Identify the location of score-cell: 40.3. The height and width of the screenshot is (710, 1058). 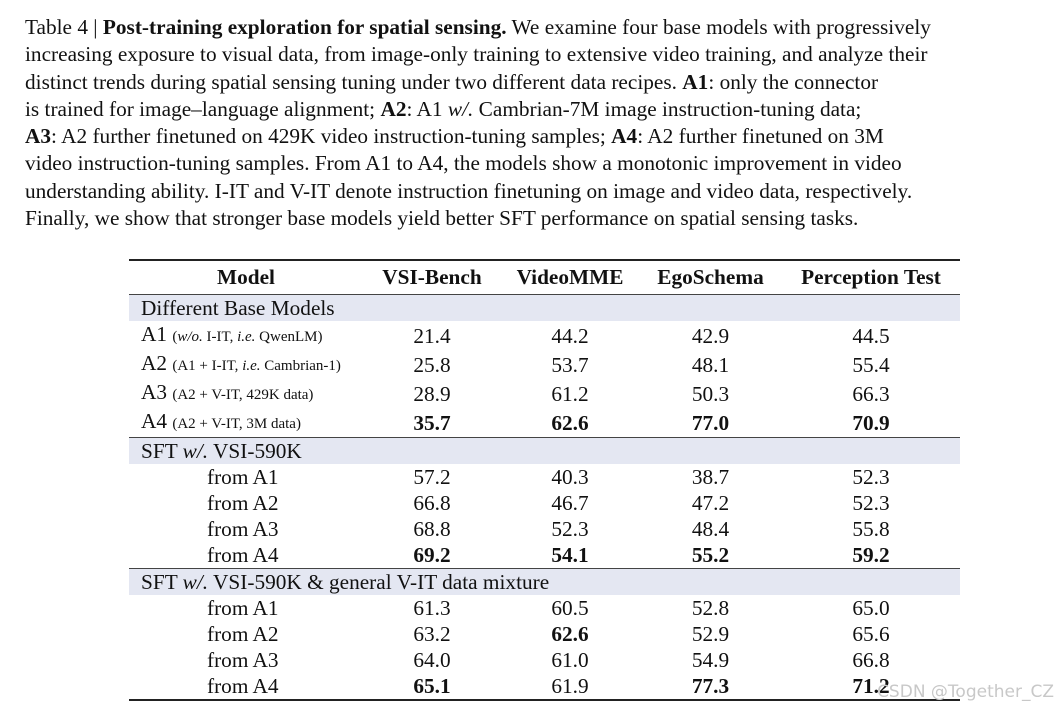
(570, 477).